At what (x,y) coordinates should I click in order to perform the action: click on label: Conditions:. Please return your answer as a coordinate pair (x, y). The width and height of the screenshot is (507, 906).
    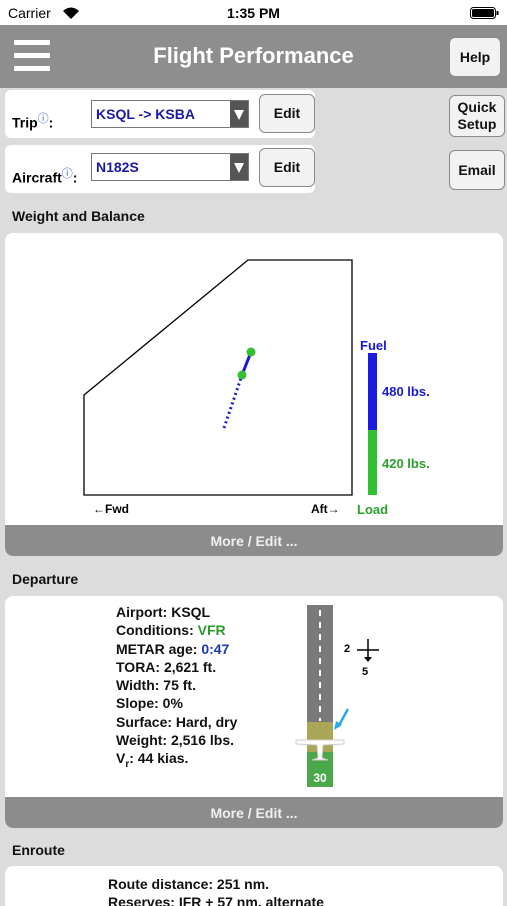
    Looking at the image, I should click on (155, 630).